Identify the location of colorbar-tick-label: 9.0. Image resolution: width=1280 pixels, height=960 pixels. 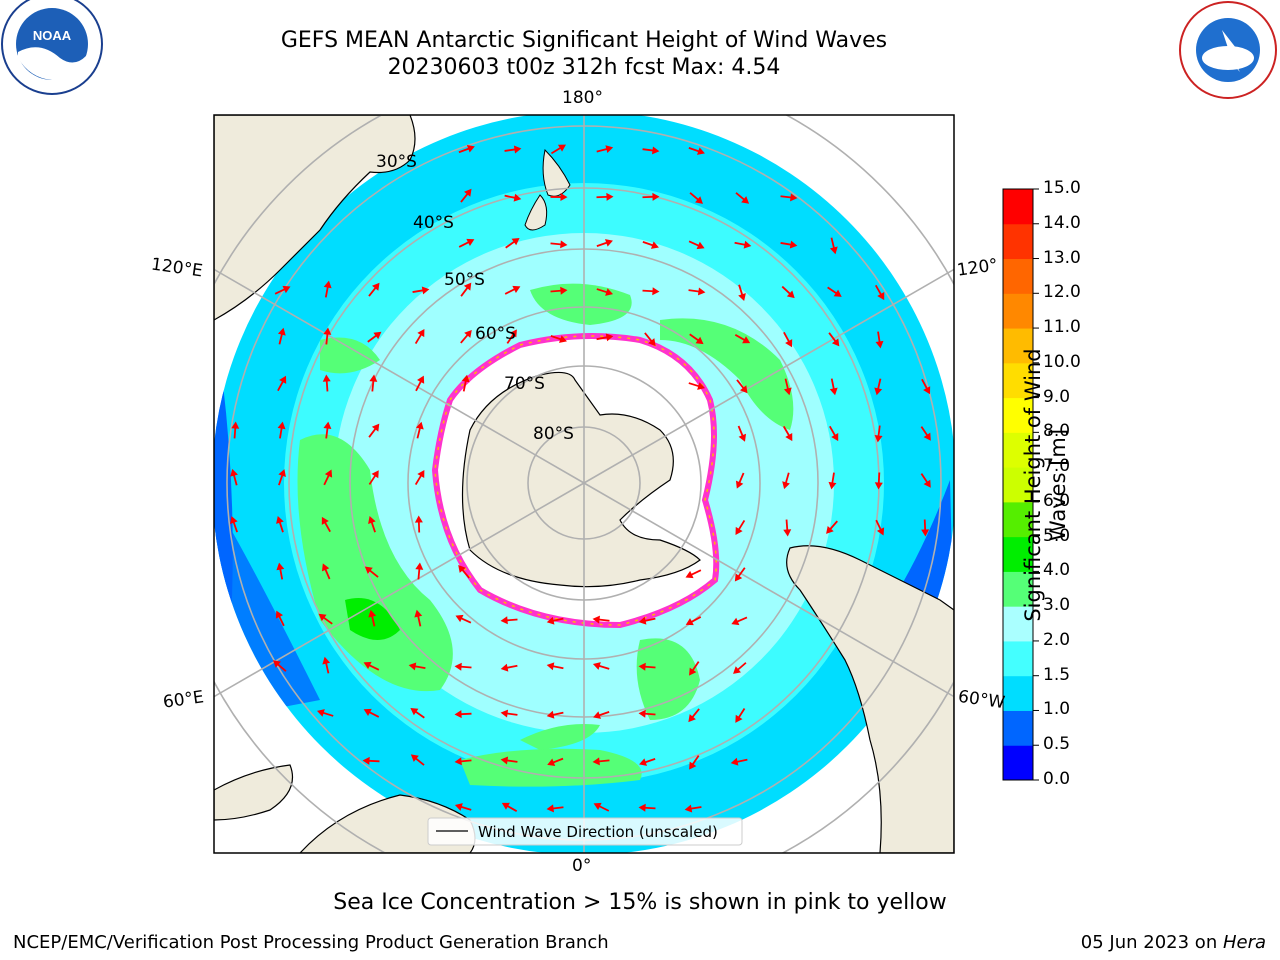
(1057, 396).